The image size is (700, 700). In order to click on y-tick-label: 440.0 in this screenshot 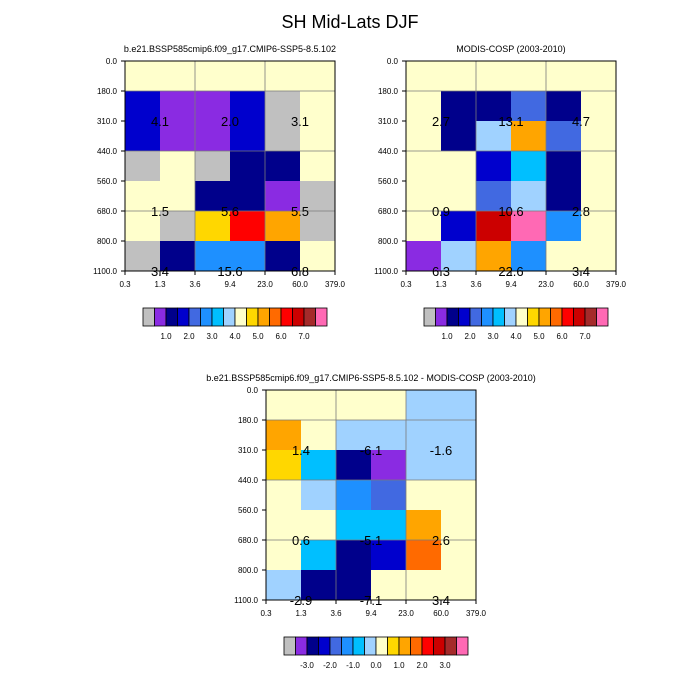, I will do `click(388, 151)`.